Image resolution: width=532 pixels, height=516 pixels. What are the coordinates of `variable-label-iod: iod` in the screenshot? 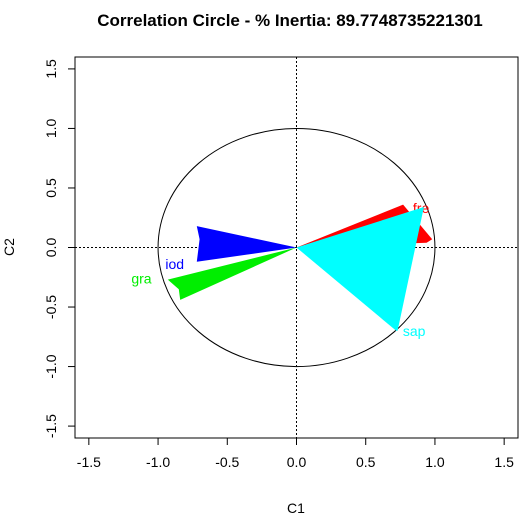 It's located at (174, 264).